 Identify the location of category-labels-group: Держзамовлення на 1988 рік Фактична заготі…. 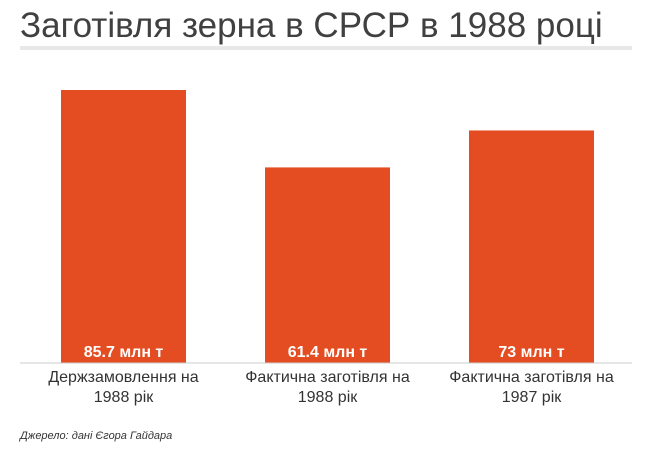
(331, 387).